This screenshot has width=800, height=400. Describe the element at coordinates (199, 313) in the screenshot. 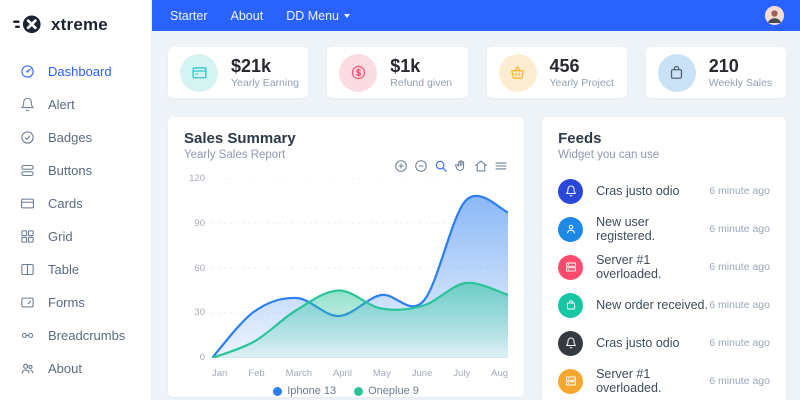

I see `y-tick: 30` at that location.